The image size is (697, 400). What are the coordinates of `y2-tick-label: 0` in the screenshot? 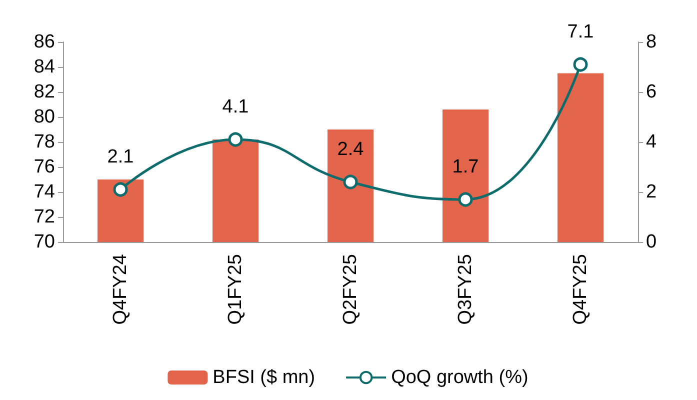 It's located at (651, 242).